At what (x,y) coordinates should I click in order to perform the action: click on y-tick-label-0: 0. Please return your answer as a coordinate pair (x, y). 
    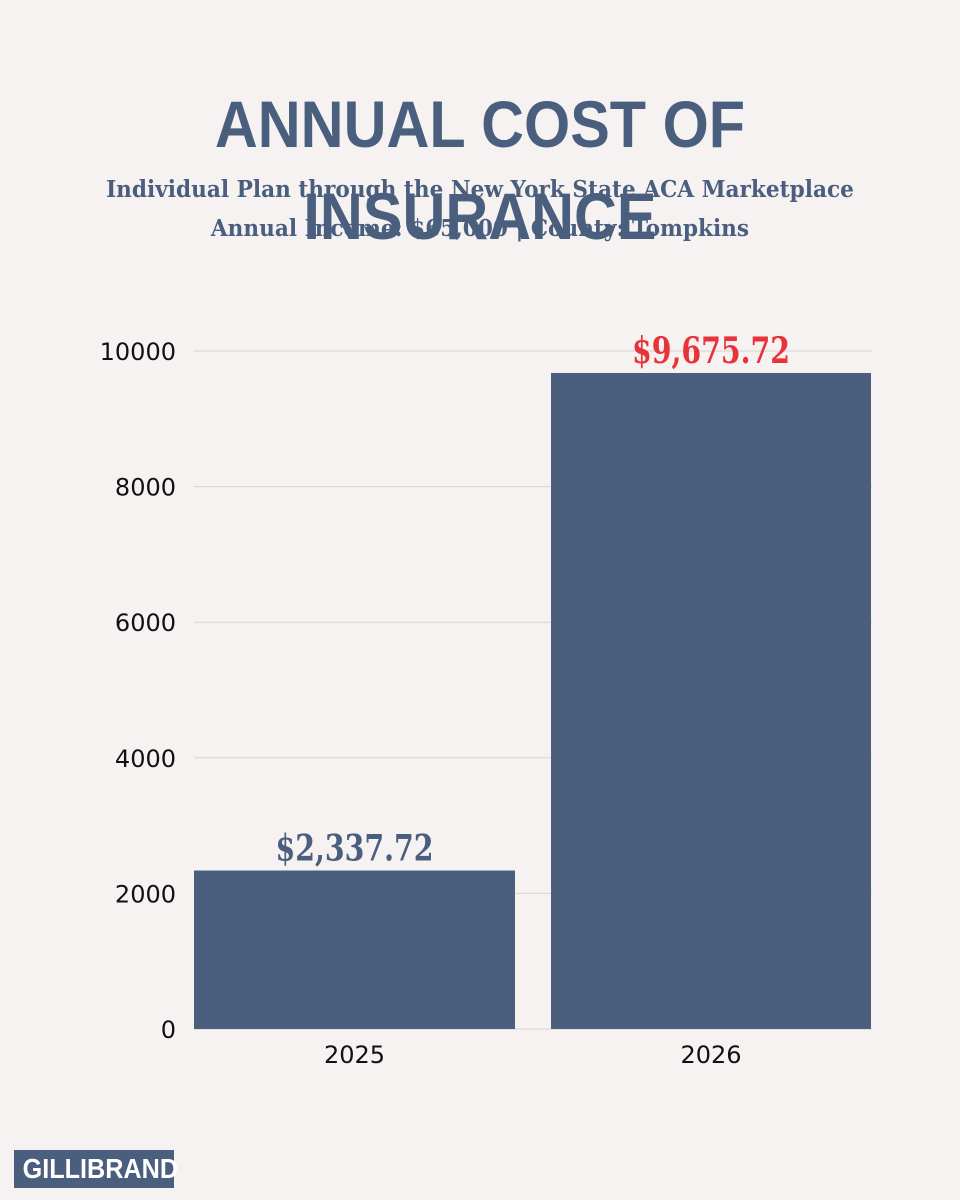
    Looking at the image, I should click on (168, 1030).